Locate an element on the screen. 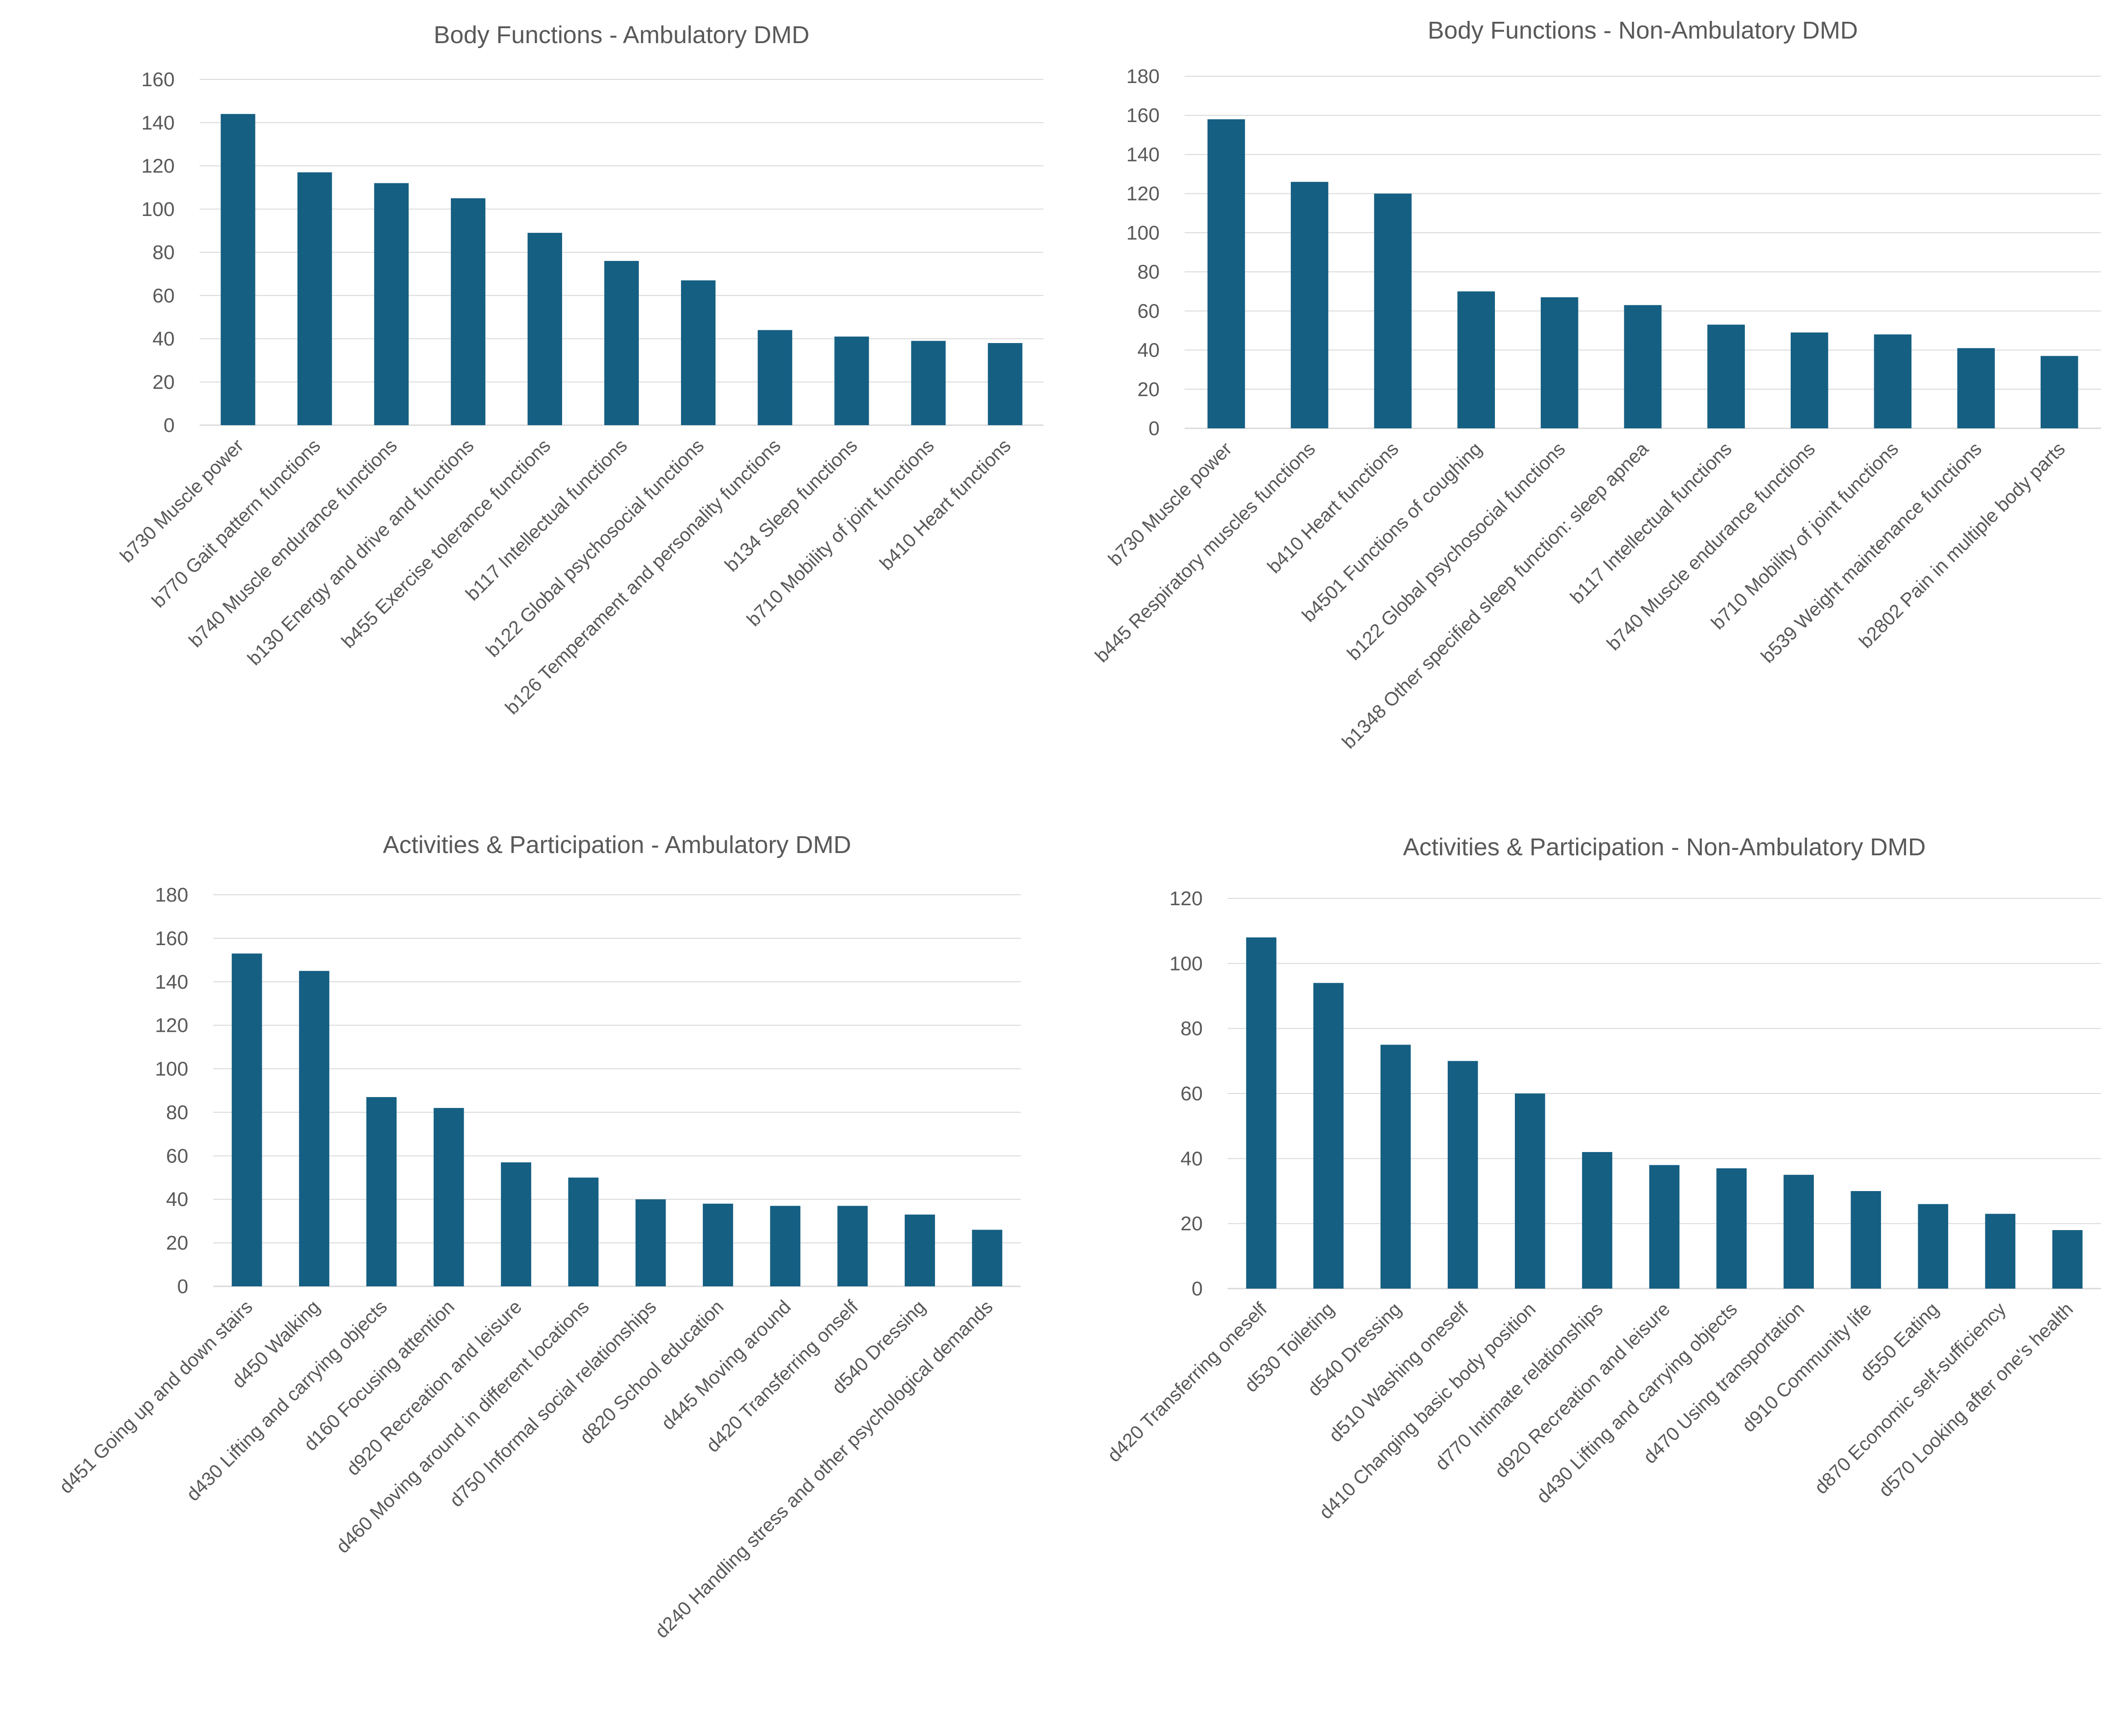 The width and height of the screenshot is (2111, 1736). x-tick-label: b730 Muscle power is located at coordinates (182, 501).